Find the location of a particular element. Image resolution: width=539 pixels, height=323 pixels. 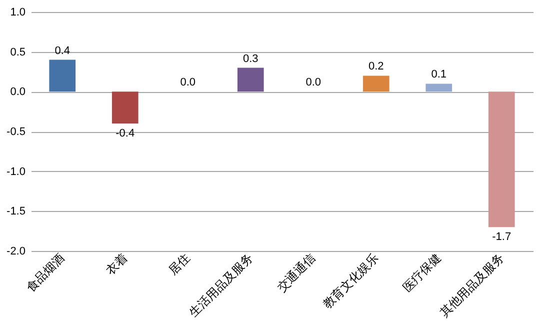

x-tick-label: 居住 is located at coordinates (179, 264).